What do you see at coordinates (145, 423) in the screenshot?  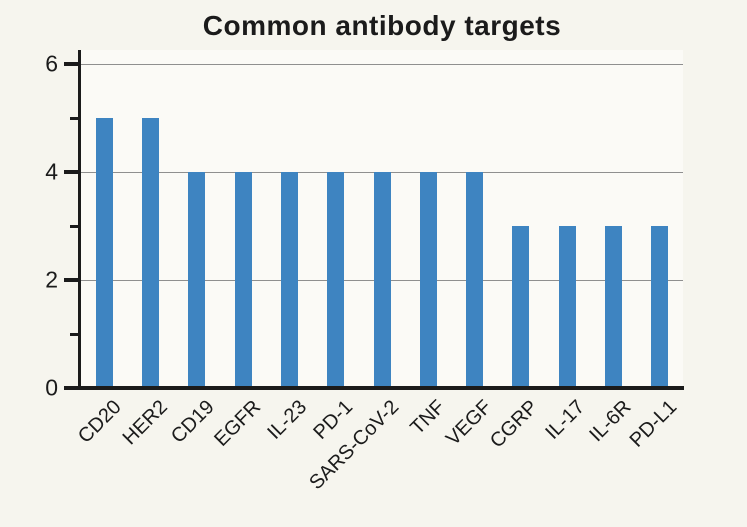 I see `x-tick-label: HER2` at bounding box center [145, 423].